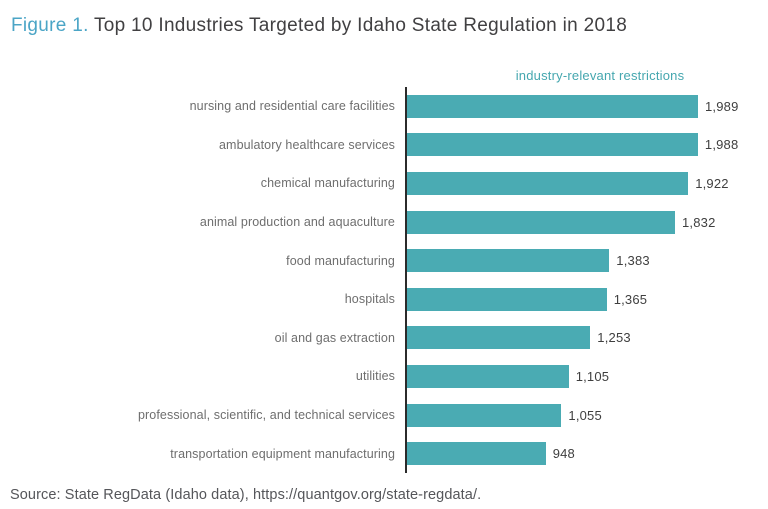 Image resolution: width=768 pixels, height=509 pixels. Describe the element at coordinates (614, 338) in the screenshot. I see `value-label: 1,253` at that location.